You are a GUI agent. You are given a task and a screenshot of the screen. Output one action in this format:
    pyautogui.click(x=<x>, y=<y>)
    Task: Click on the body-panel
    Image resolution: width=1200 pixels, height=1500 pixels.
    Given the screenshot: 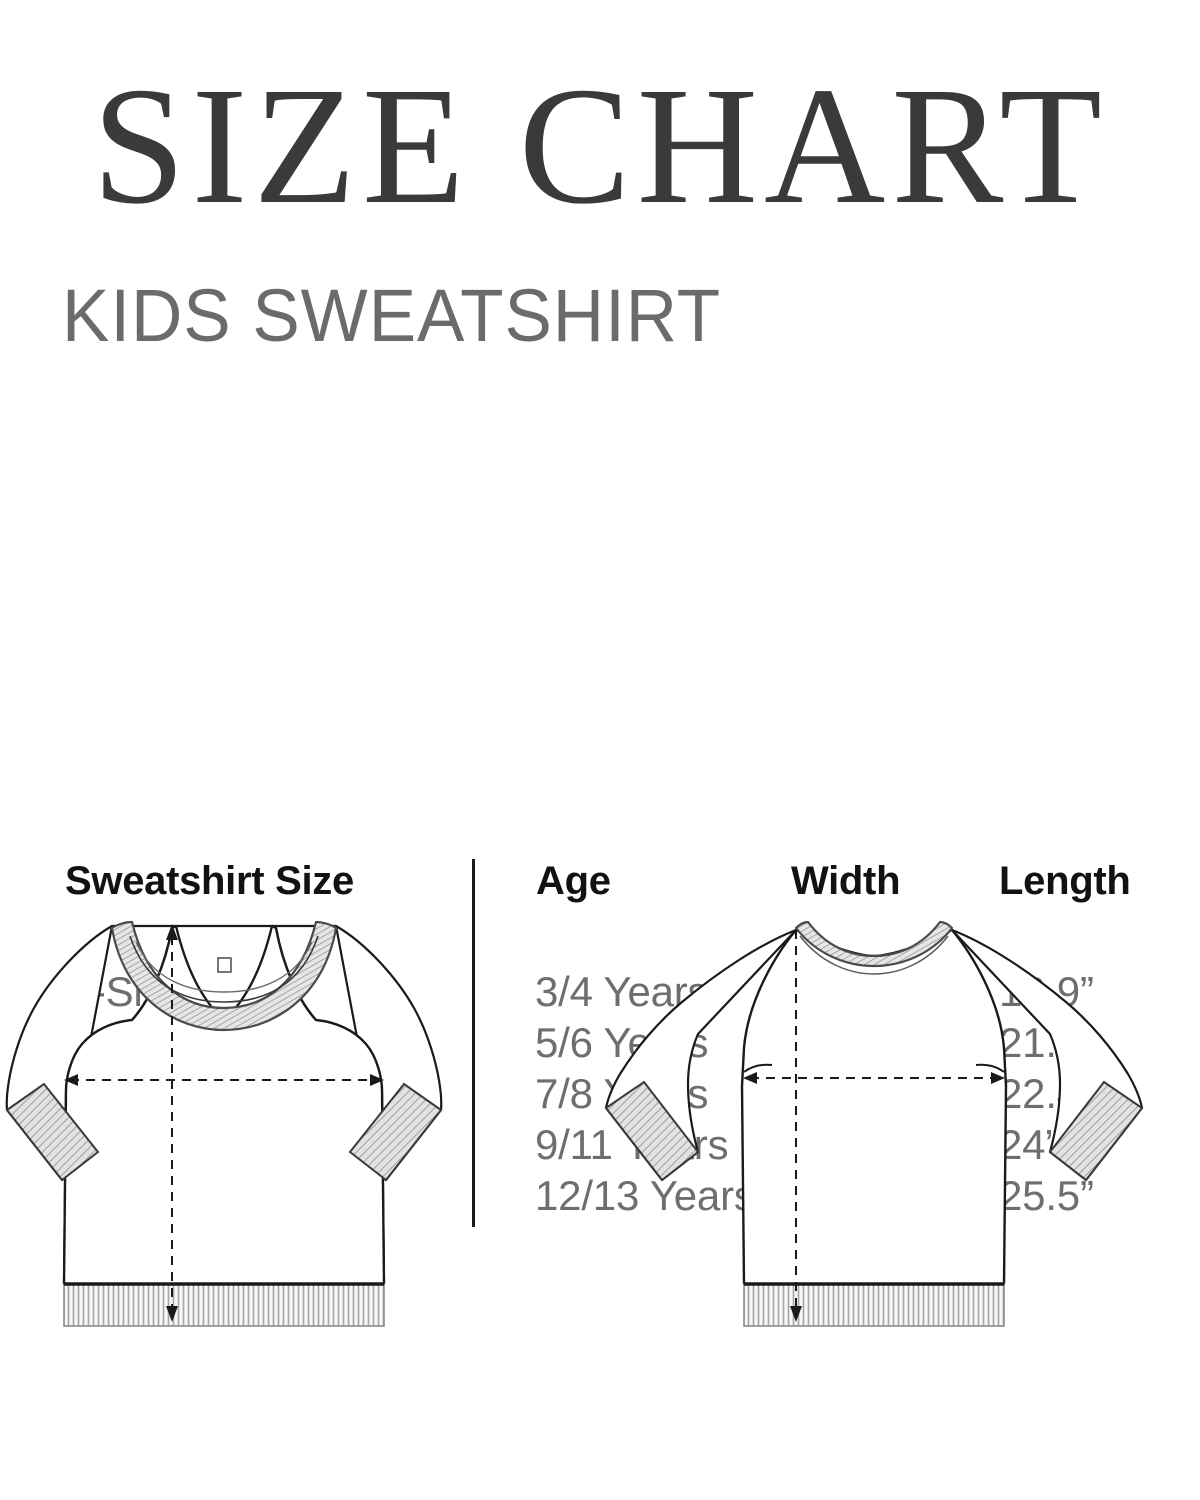 What is the action you would take?
    pyautogui.click(x=874, y=1107)
    